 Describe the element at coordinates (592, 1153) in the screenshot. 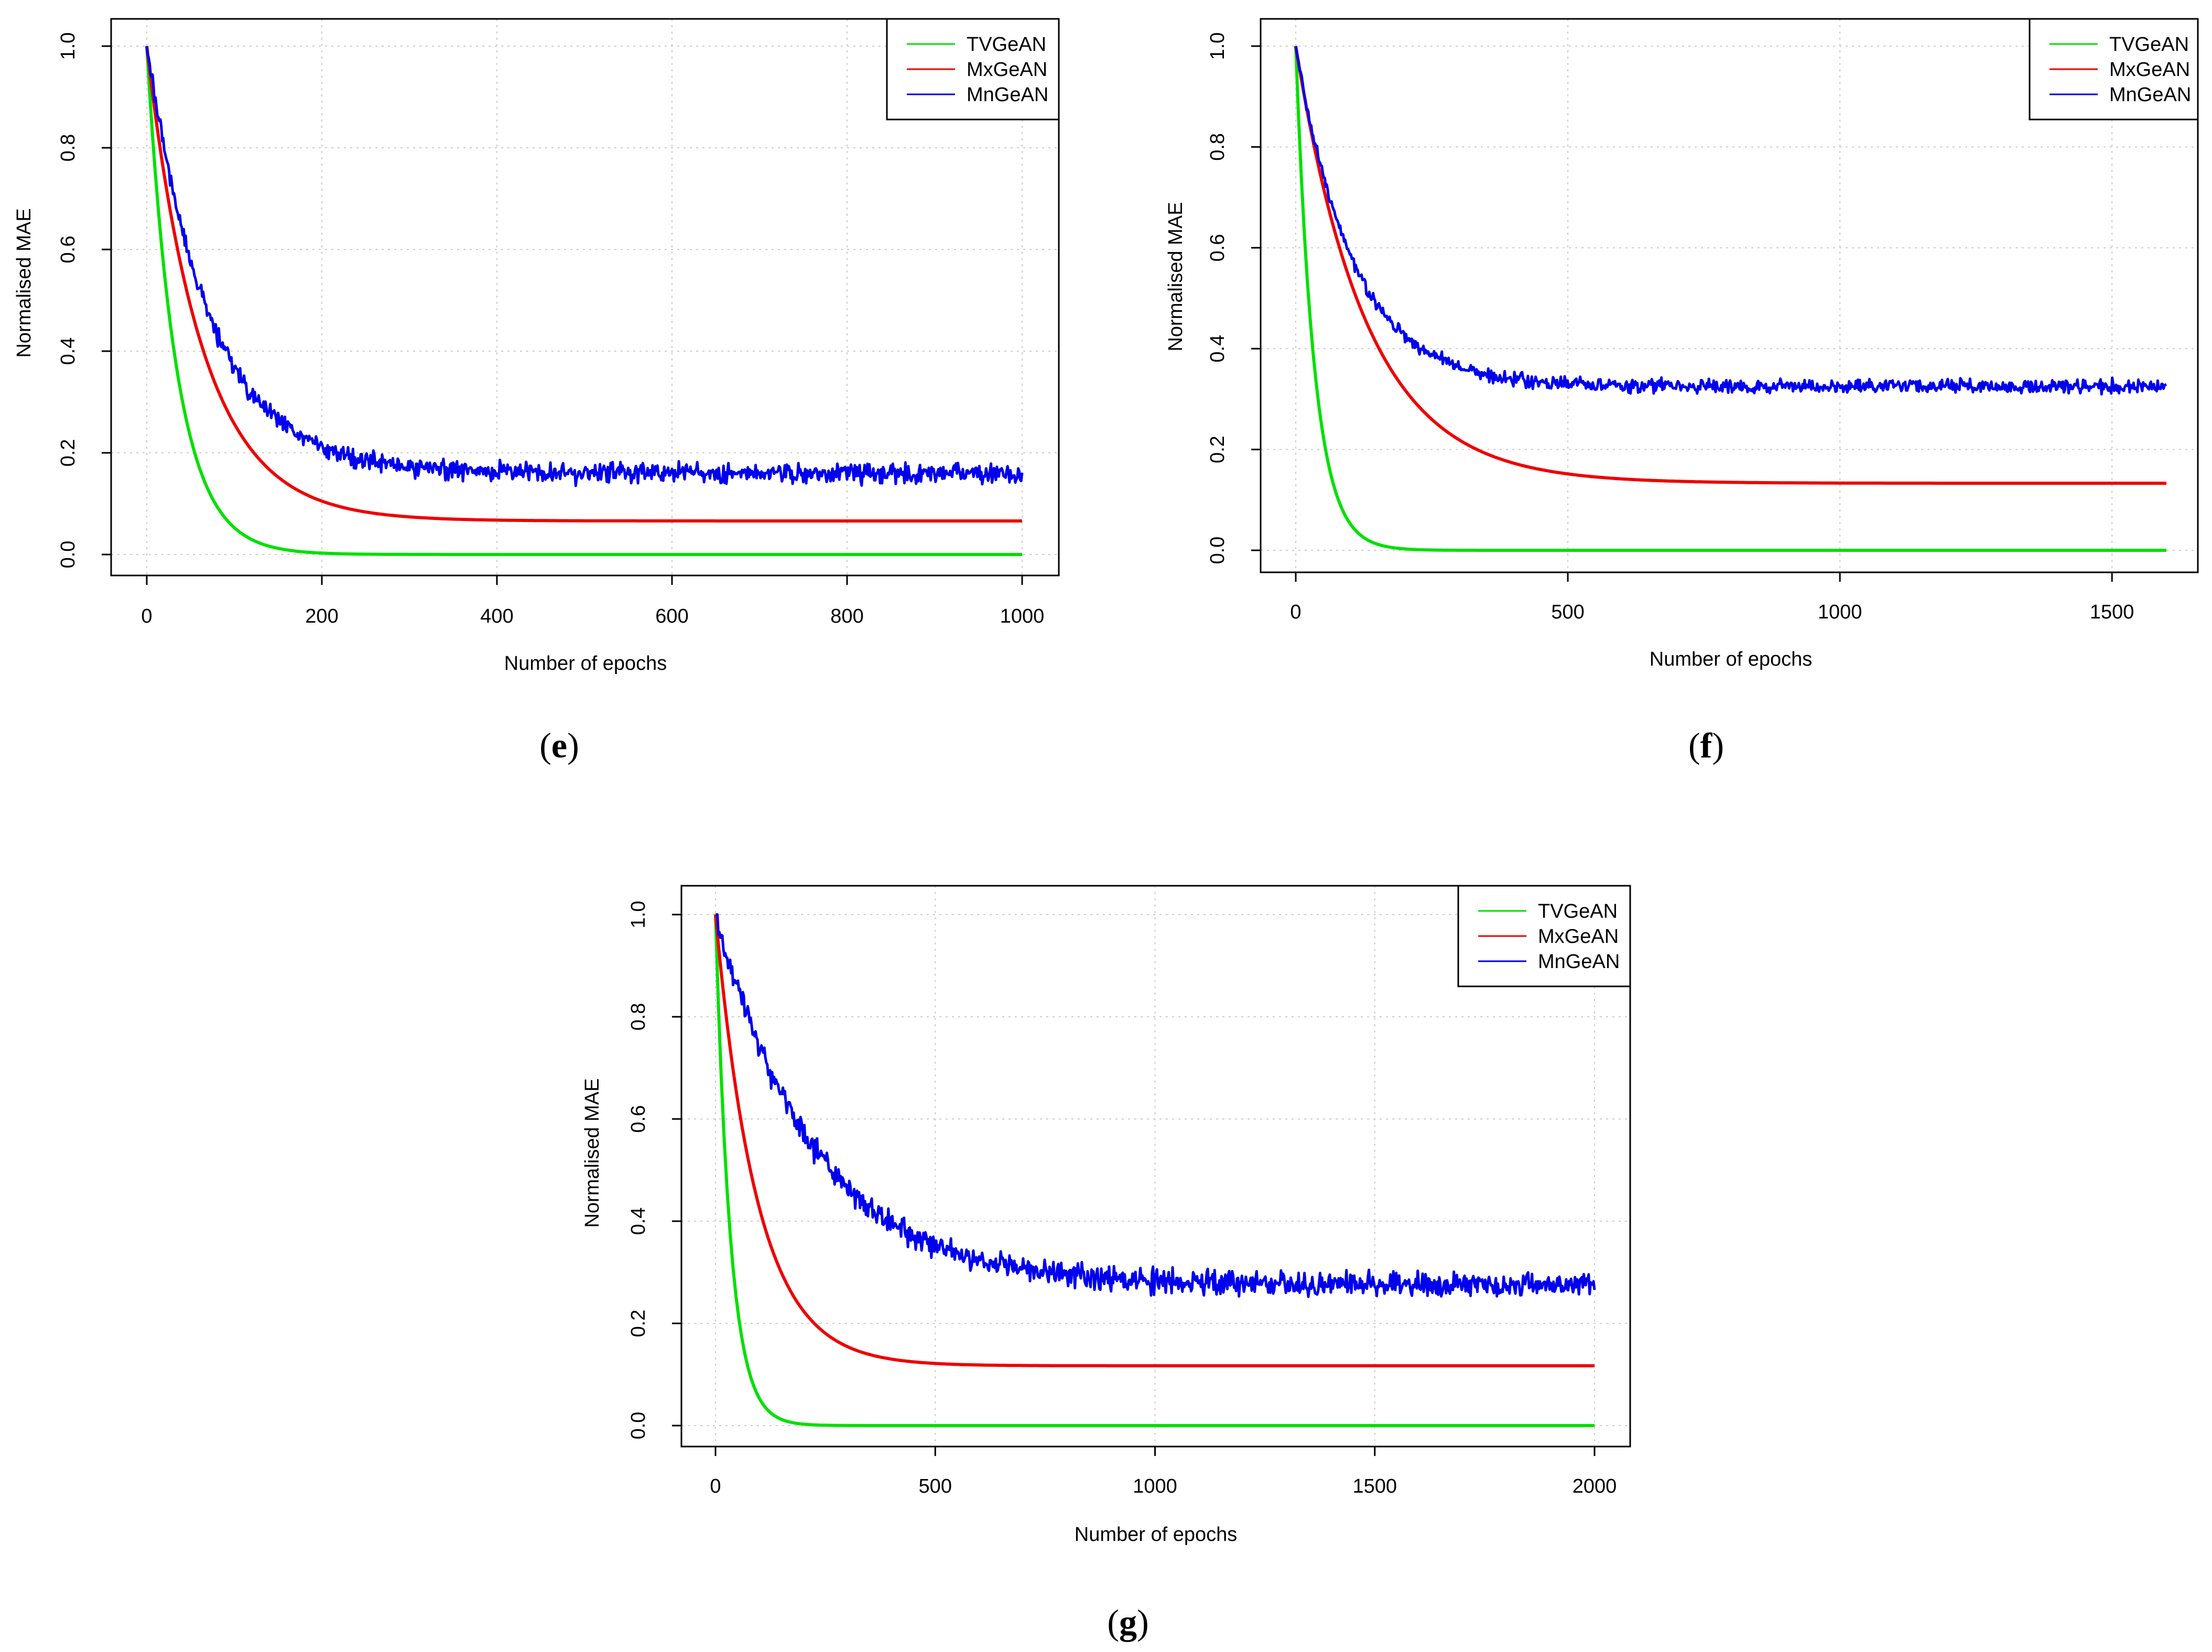

I see `panel-g-y-axis-title: Normalised MAE` at that location.